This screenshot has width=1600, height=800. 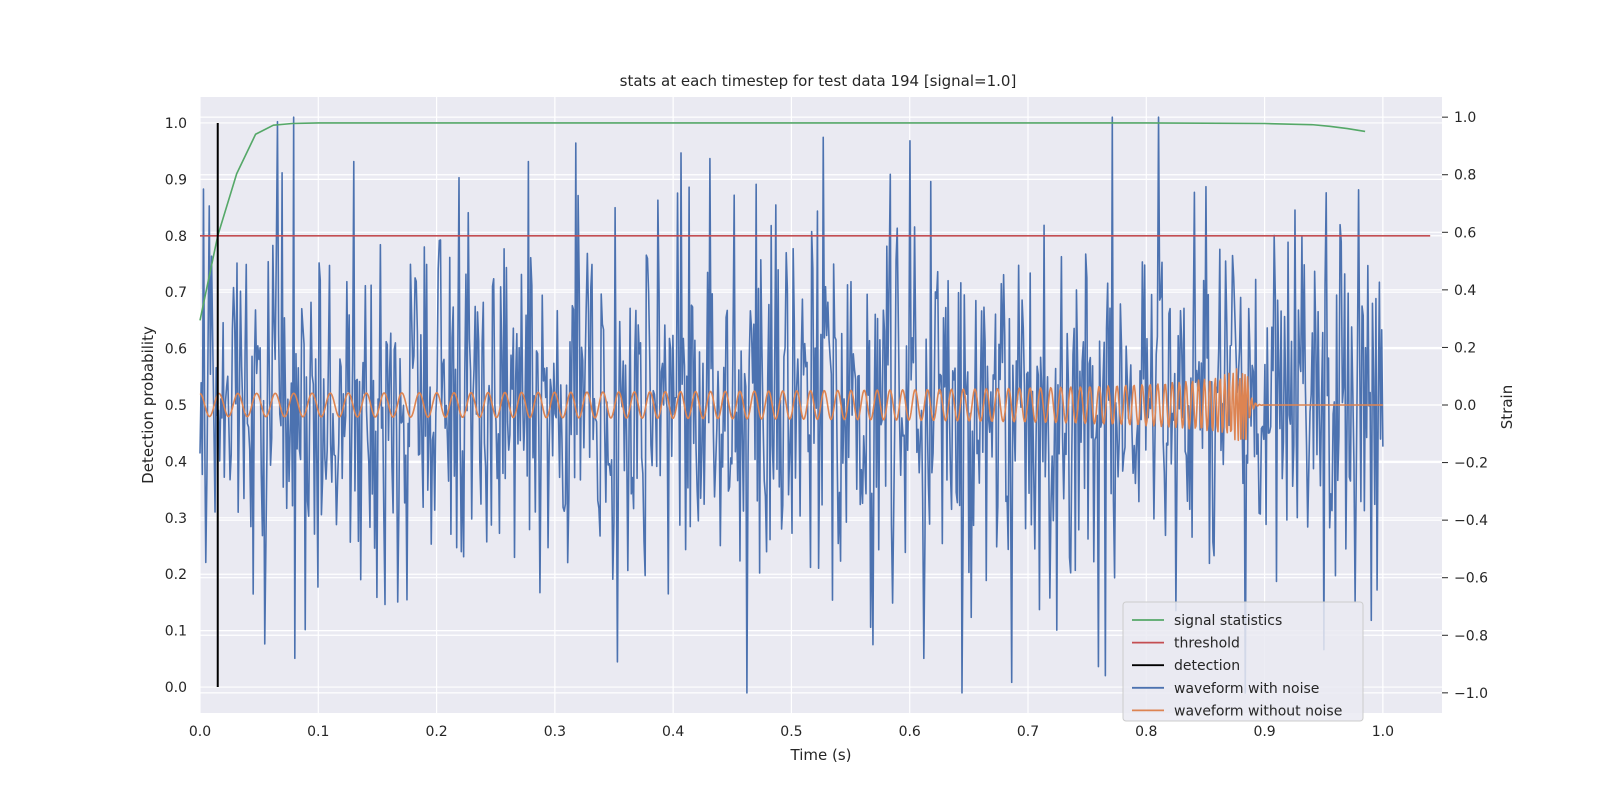 I want to click on legend-label: waveform with noise, so click(x=1246, y=689).